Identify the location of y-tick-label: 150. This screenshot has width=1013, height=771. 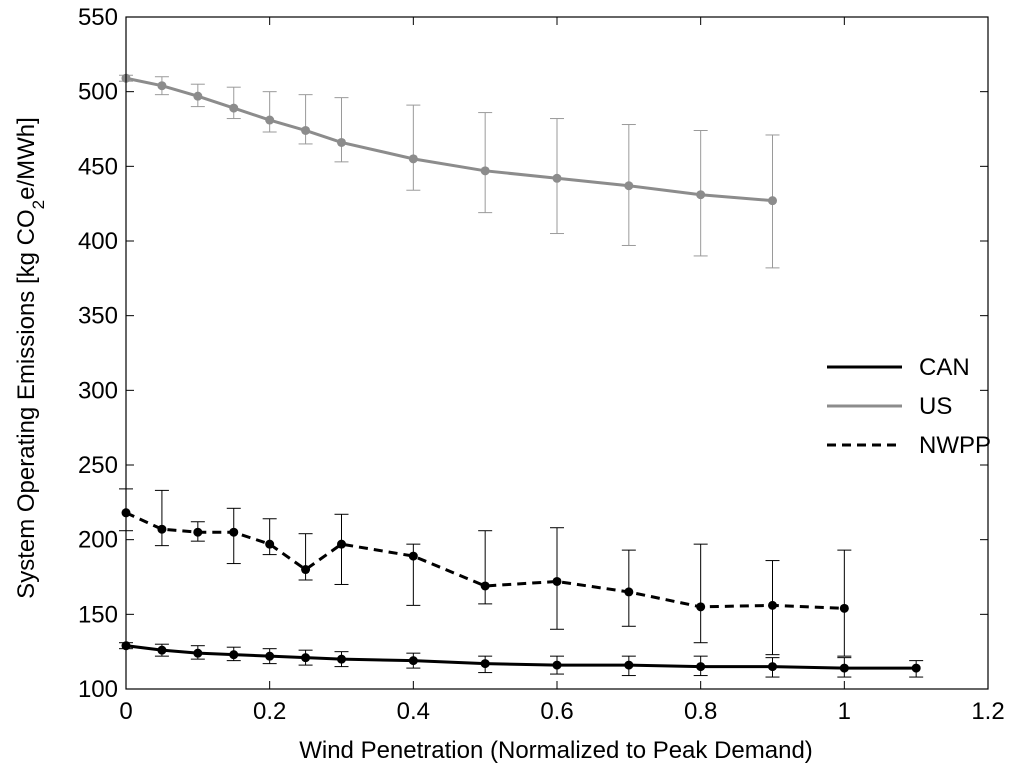
(98, 614).